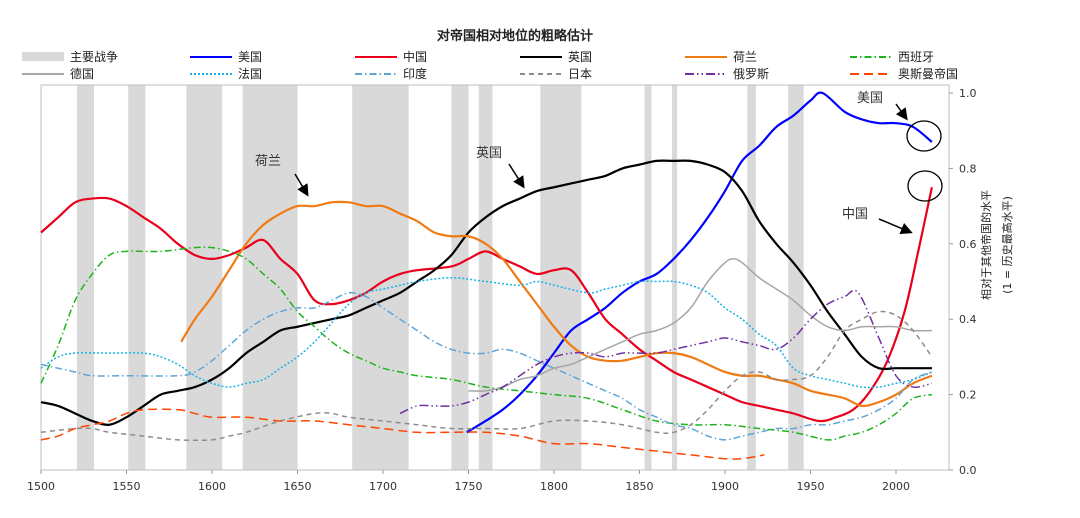 Image resolution: width=1080 pixels, height=518 pixels. I want to click on y-tick-label: 0.4, so click(968, 319).